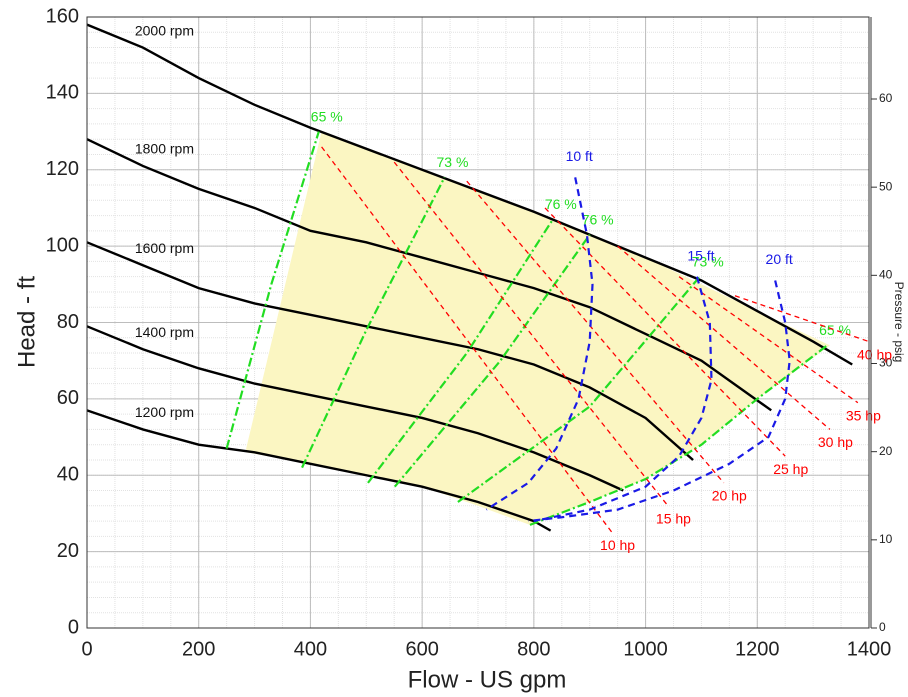 The width and height of the screenshot is (908, 697). What do you see at coordinates (62, 169) in the screenshot?
I see `y-tick-label: 120` at bounding box center [62, 169].